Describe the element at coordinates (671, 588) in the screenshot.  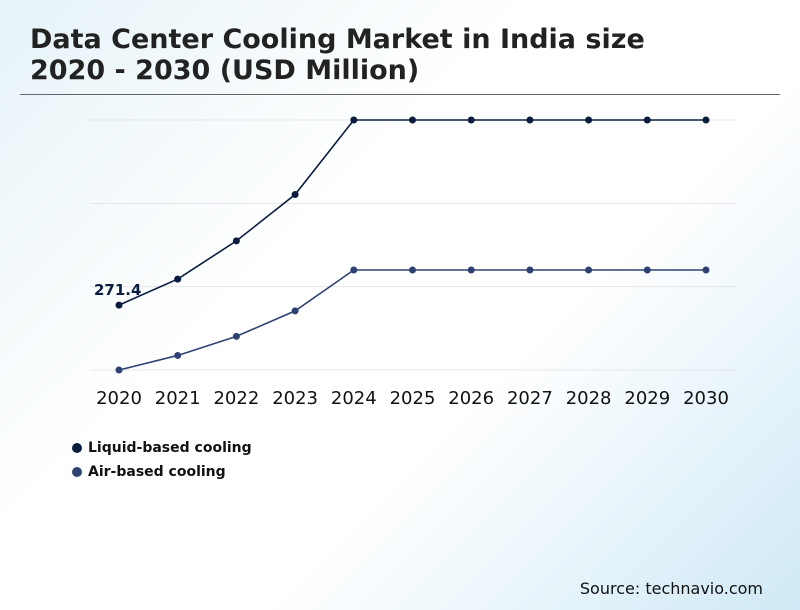
I see `source-note: Source: technavio.com` at that location.